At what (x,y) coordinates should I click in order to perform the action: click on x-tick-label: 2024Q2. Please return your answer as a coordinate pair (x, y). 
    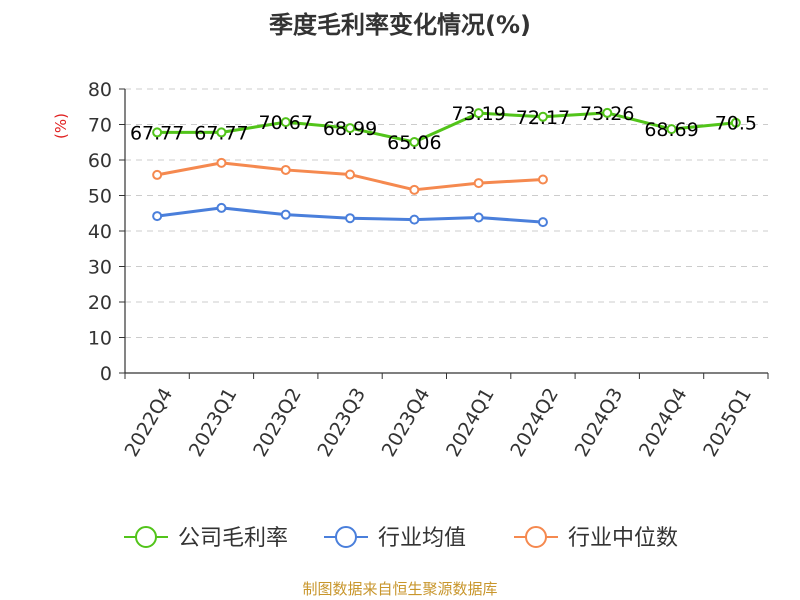
    Looking at the image, I should click on (534, 422).